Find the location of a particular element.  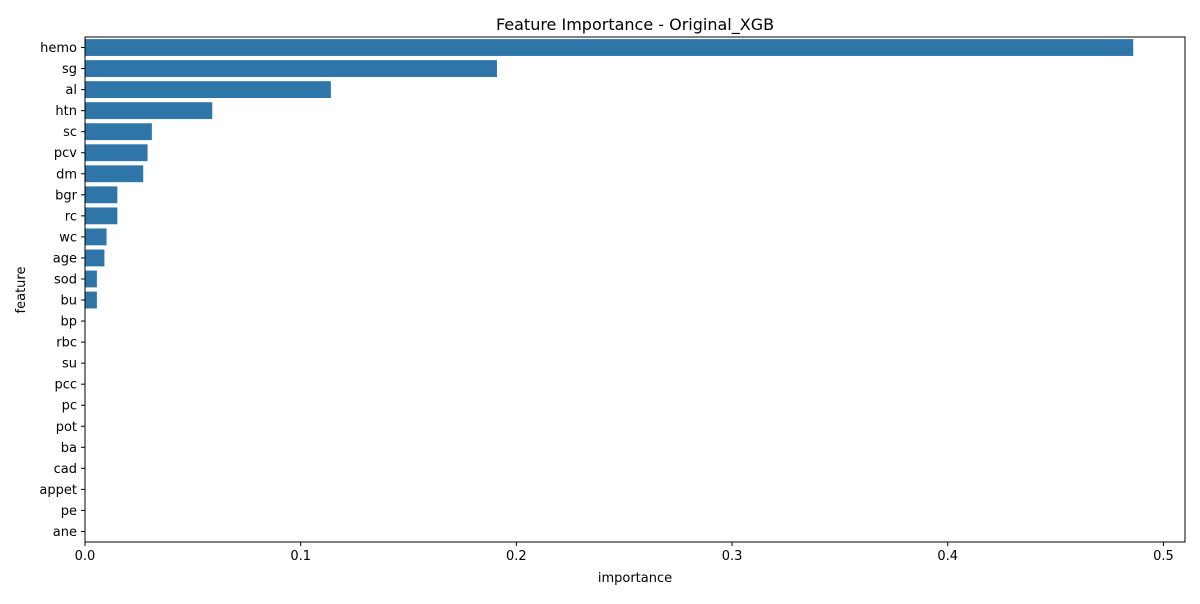

y-tick-label: sc is located at coordinates (70, 132).